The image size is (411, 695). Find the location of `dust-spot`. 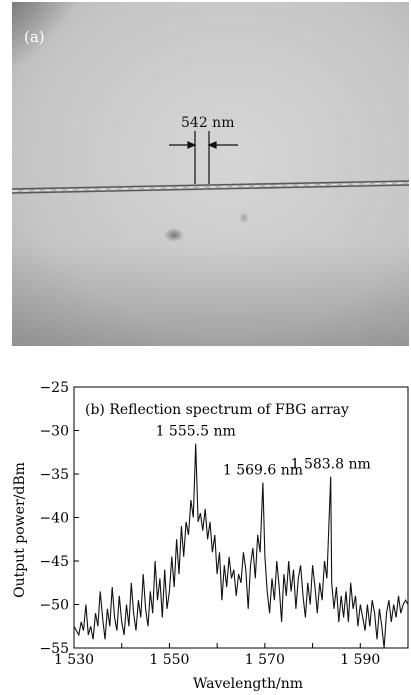

dust-spot is located at coordinates (174, 235).